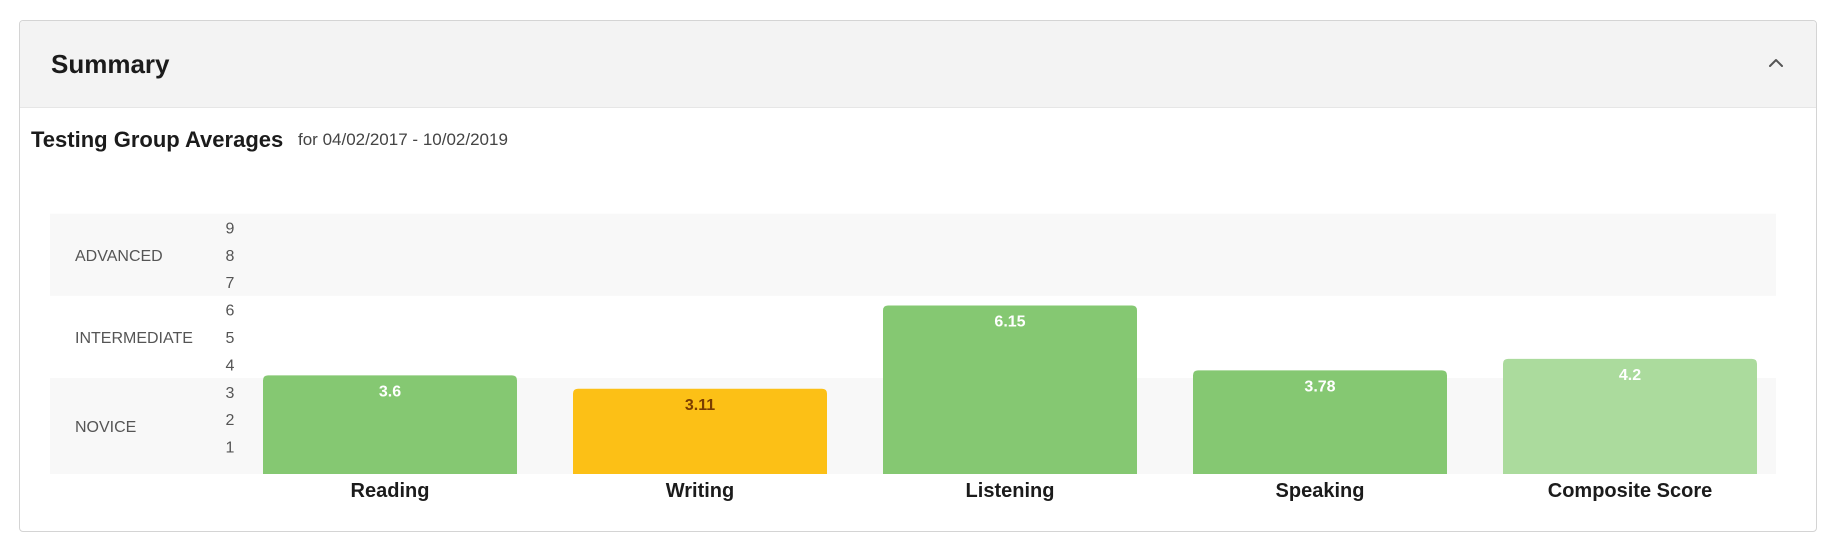  Describe the element at coordinates (1009, 321) in the screenshot. I see `bar-value-label: 6.15` at that location.